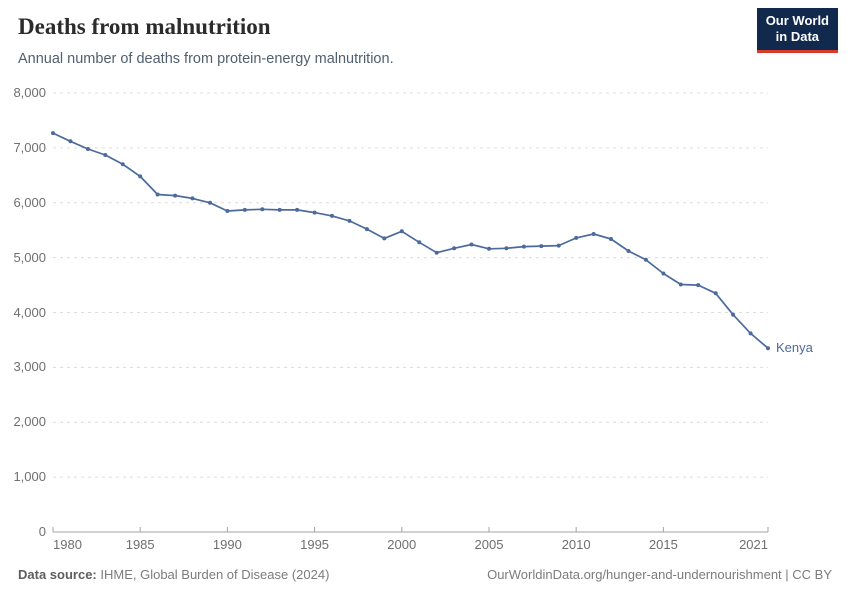 The height and width of the screenshot is (600, 850). What do you see at coordinates (144, 26) in the screenshot?
I see `page-title: Deaths from malnutrition` at bounding box center [144, 26].